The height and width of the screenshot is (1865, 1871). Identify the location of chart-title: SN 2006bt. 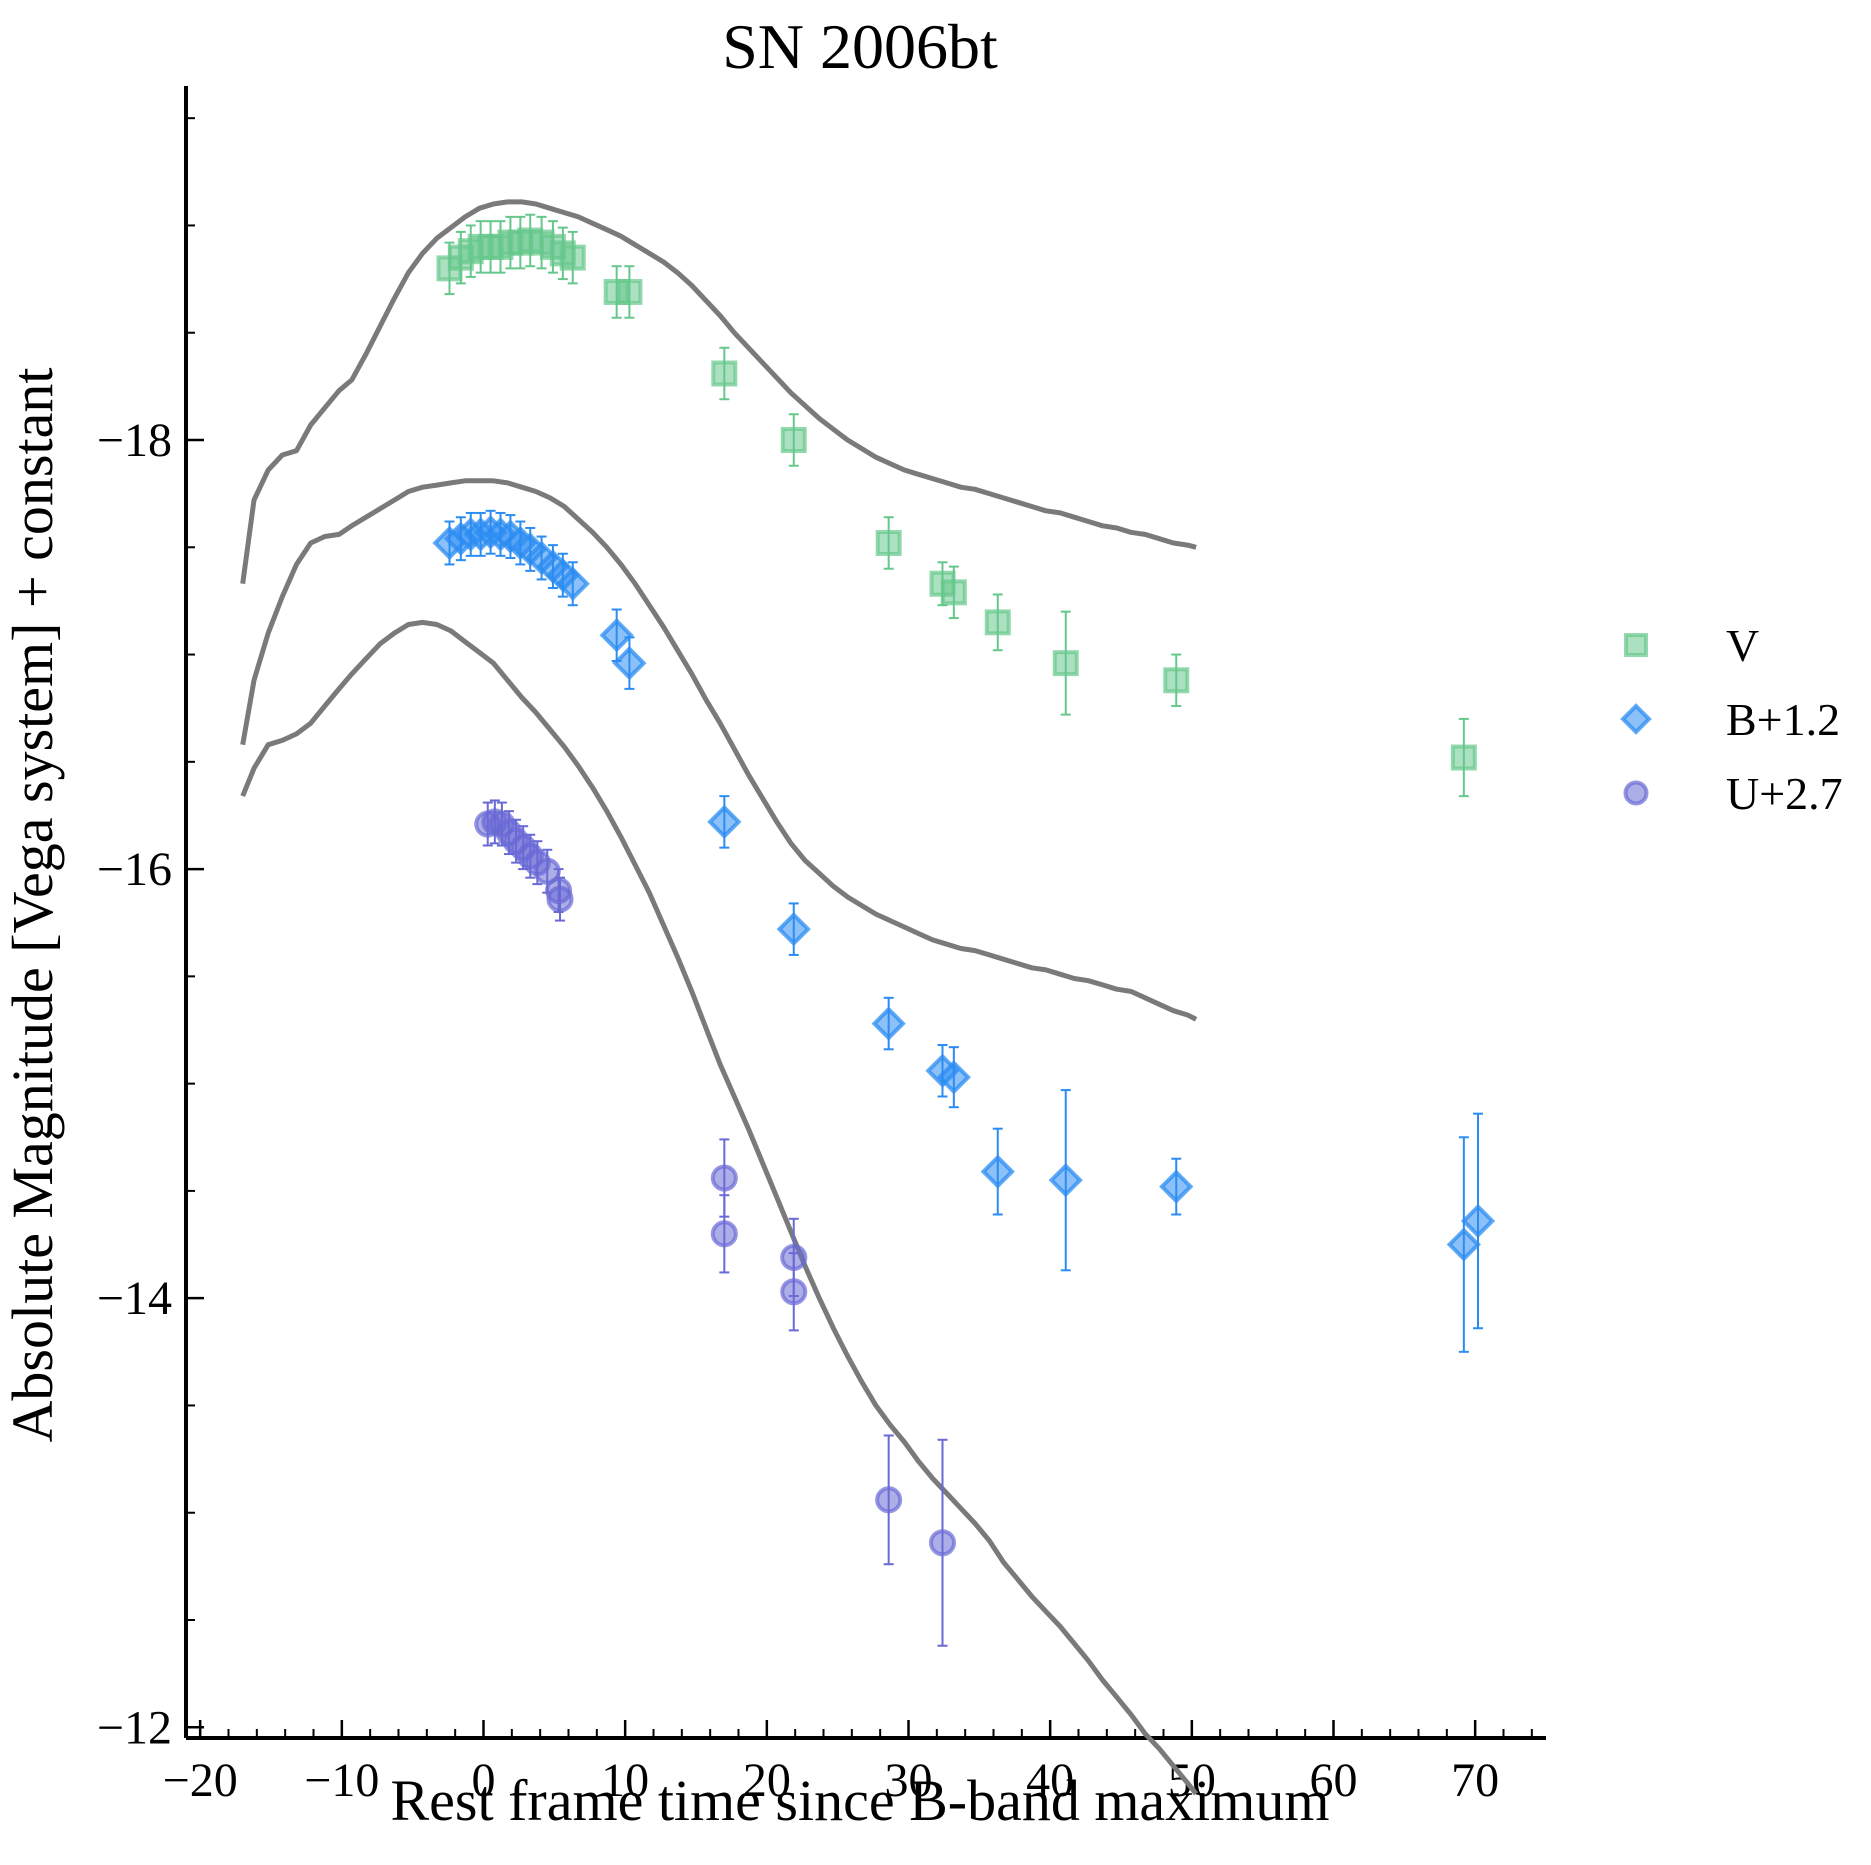
(860, 46).